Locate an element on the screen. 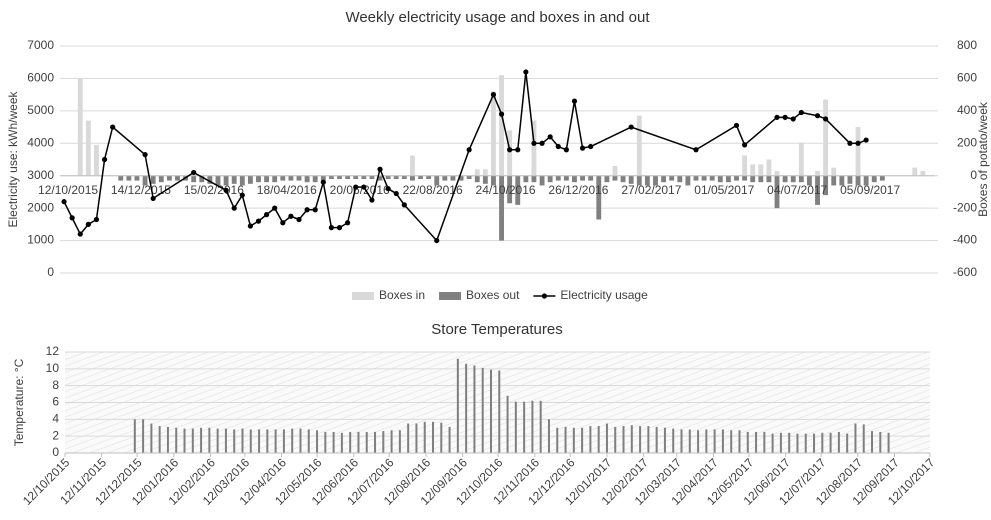  y2-tick-label: 800 is located at coordinates (967, 45).